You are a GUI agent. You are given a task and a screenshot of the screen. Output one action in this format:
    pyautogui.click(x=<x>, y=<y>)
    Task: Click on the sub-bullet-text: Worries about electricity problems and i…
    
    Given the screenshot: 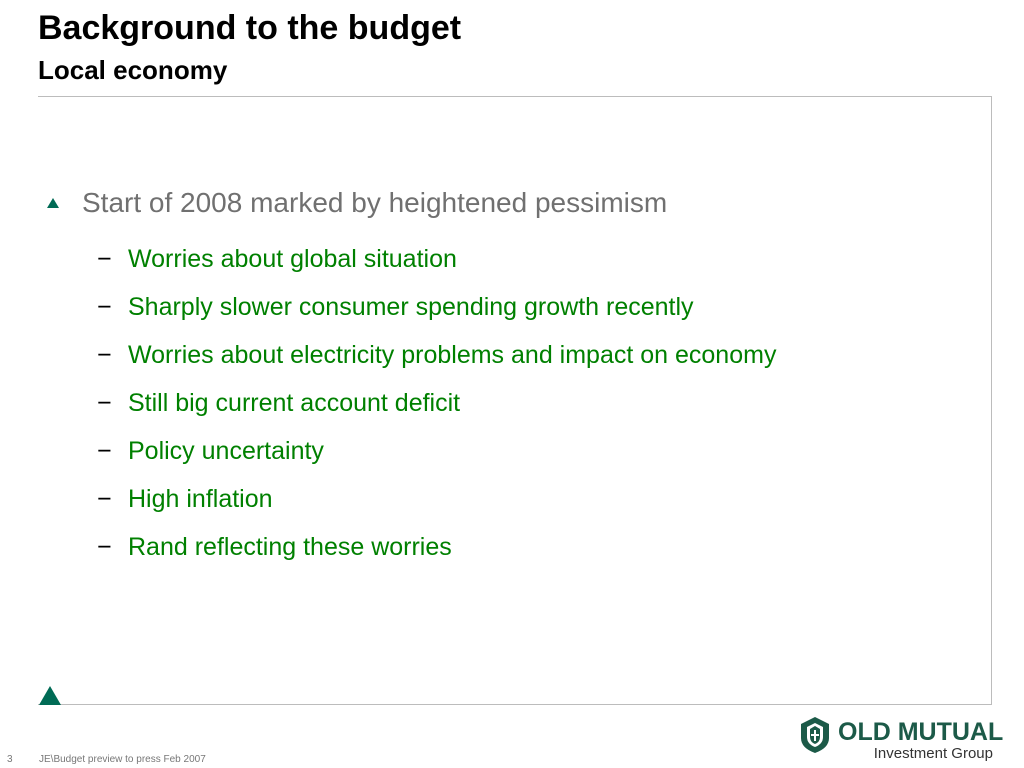 What is the action you would take?
    pyautogui.click(x=452, y=355)
    